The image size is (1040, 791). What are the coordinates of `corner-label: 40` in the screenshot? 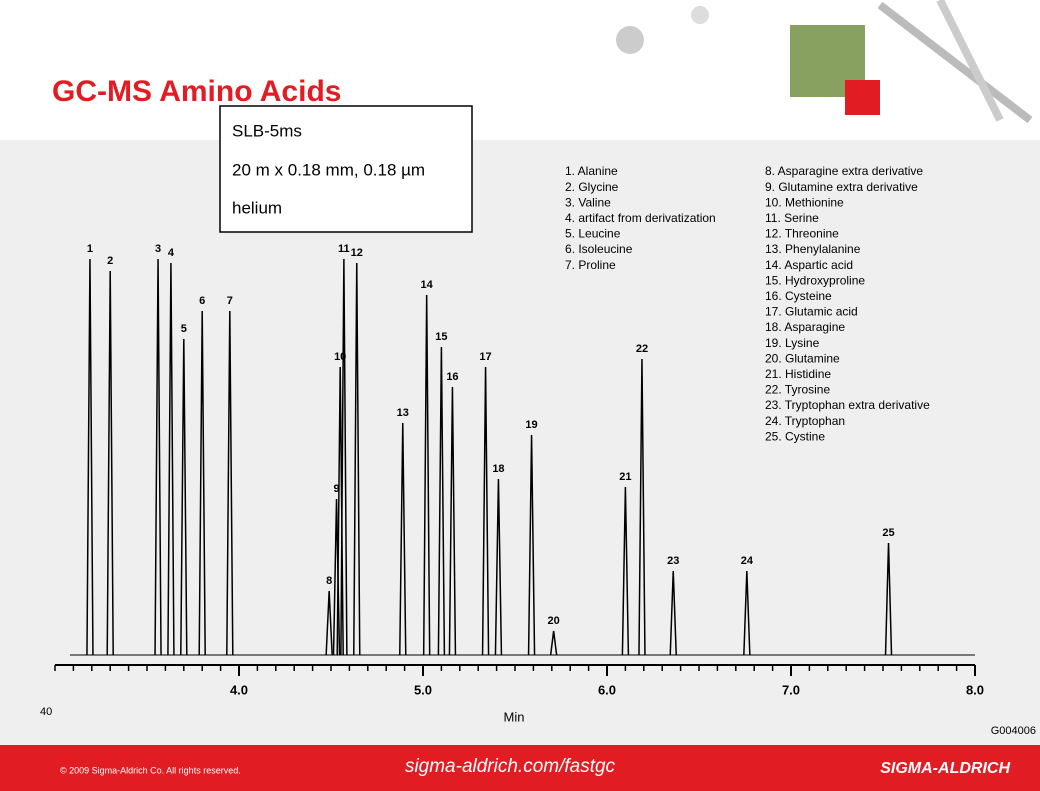 It's located at (46, 712).